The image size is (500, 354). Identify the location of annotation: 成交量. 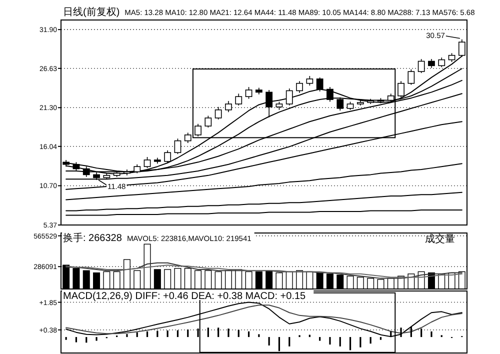
(440, 239).